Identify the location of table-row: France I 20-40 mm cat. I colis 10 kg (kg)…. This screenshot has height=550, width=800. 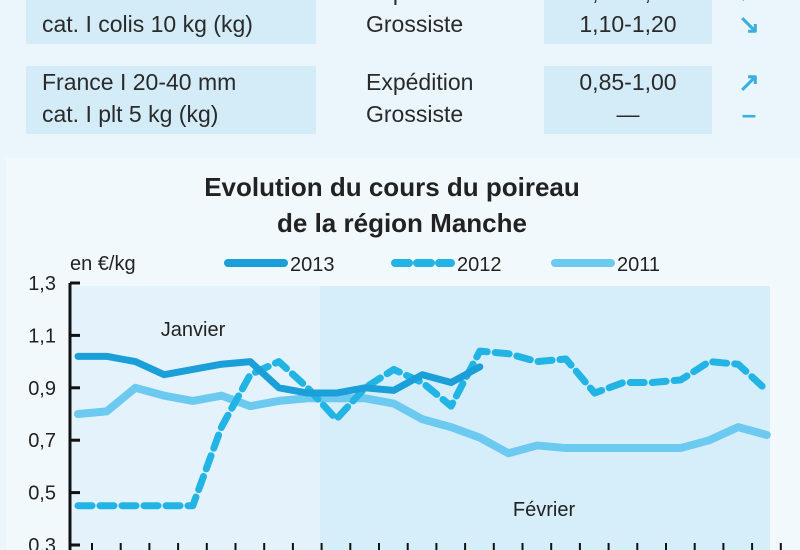
(399, 22).